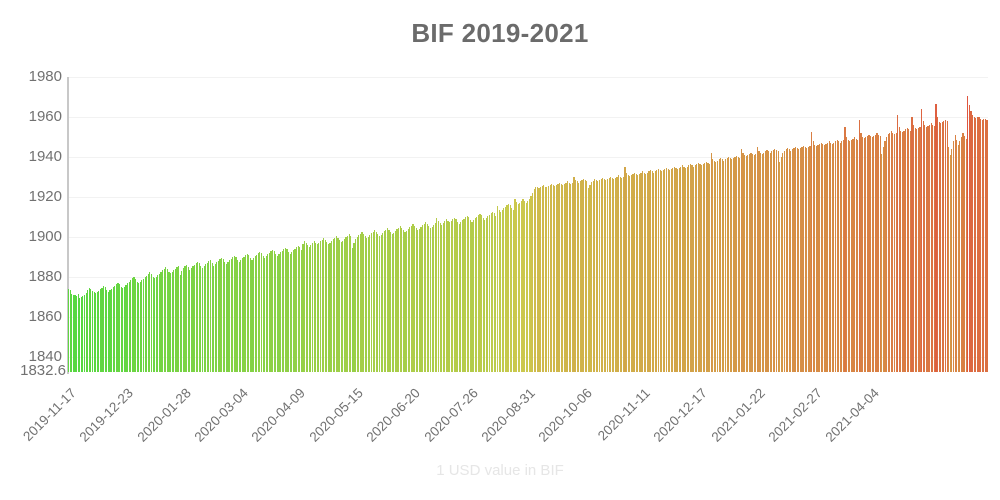 The image size is (1000, 500). What do you see at coordinates (45, 117) in the screenshot?
I see `y-tick-label: 1960` at bounding box center [45, 117].